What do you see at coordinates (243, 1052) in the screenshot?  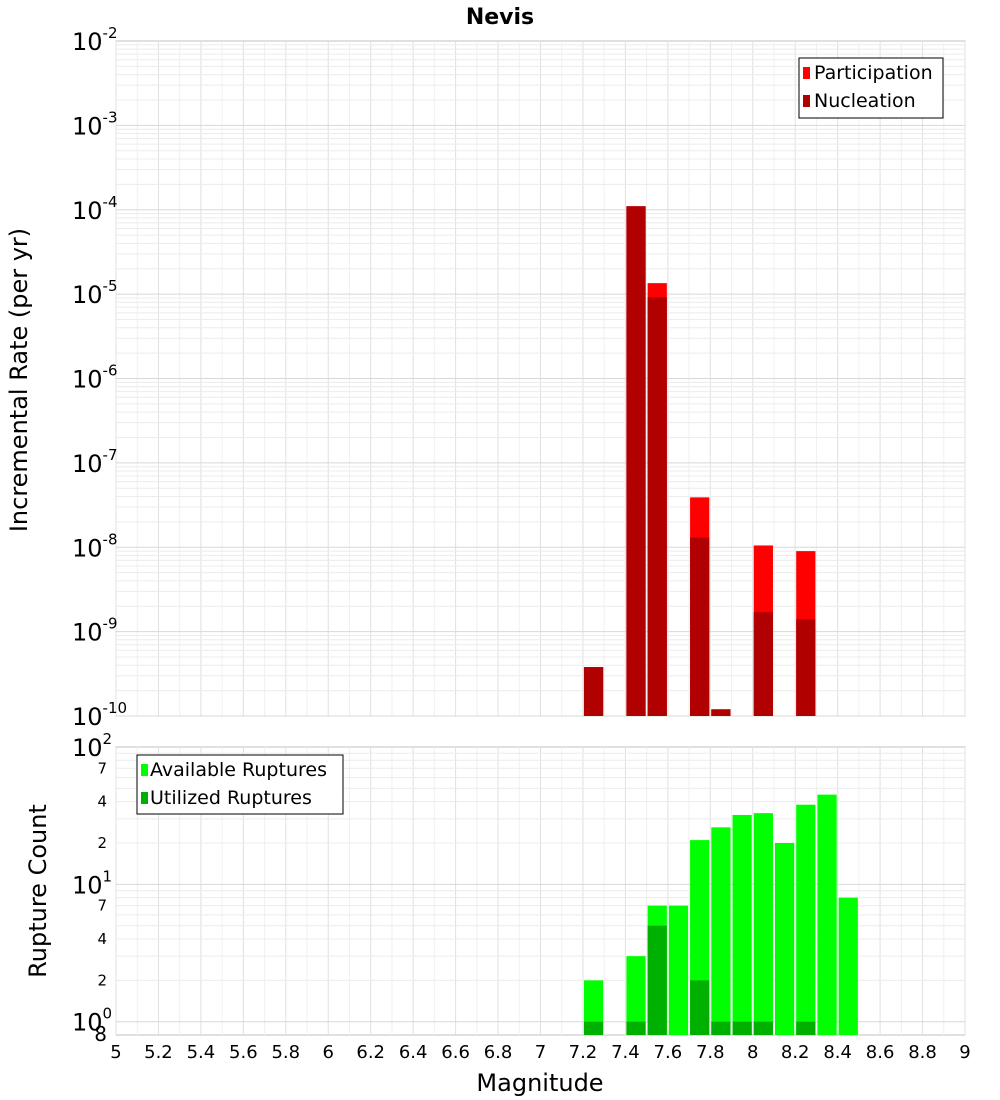 I see `x-tick-label: 5.6` at bounding box center [243, 1052].